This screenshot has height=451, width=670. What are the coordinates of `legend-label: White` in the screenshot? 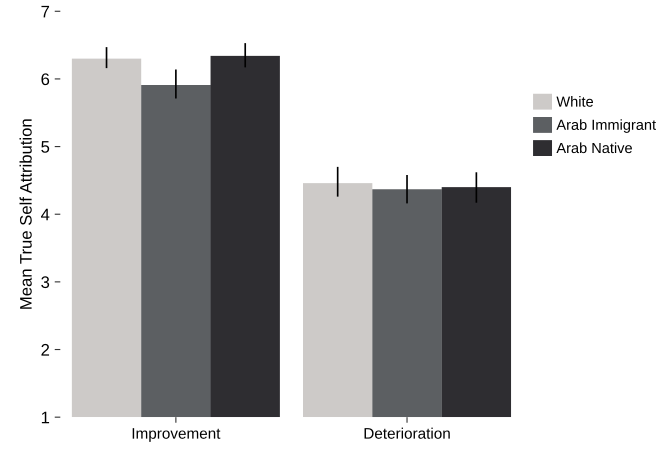 It's located at (575, 101).